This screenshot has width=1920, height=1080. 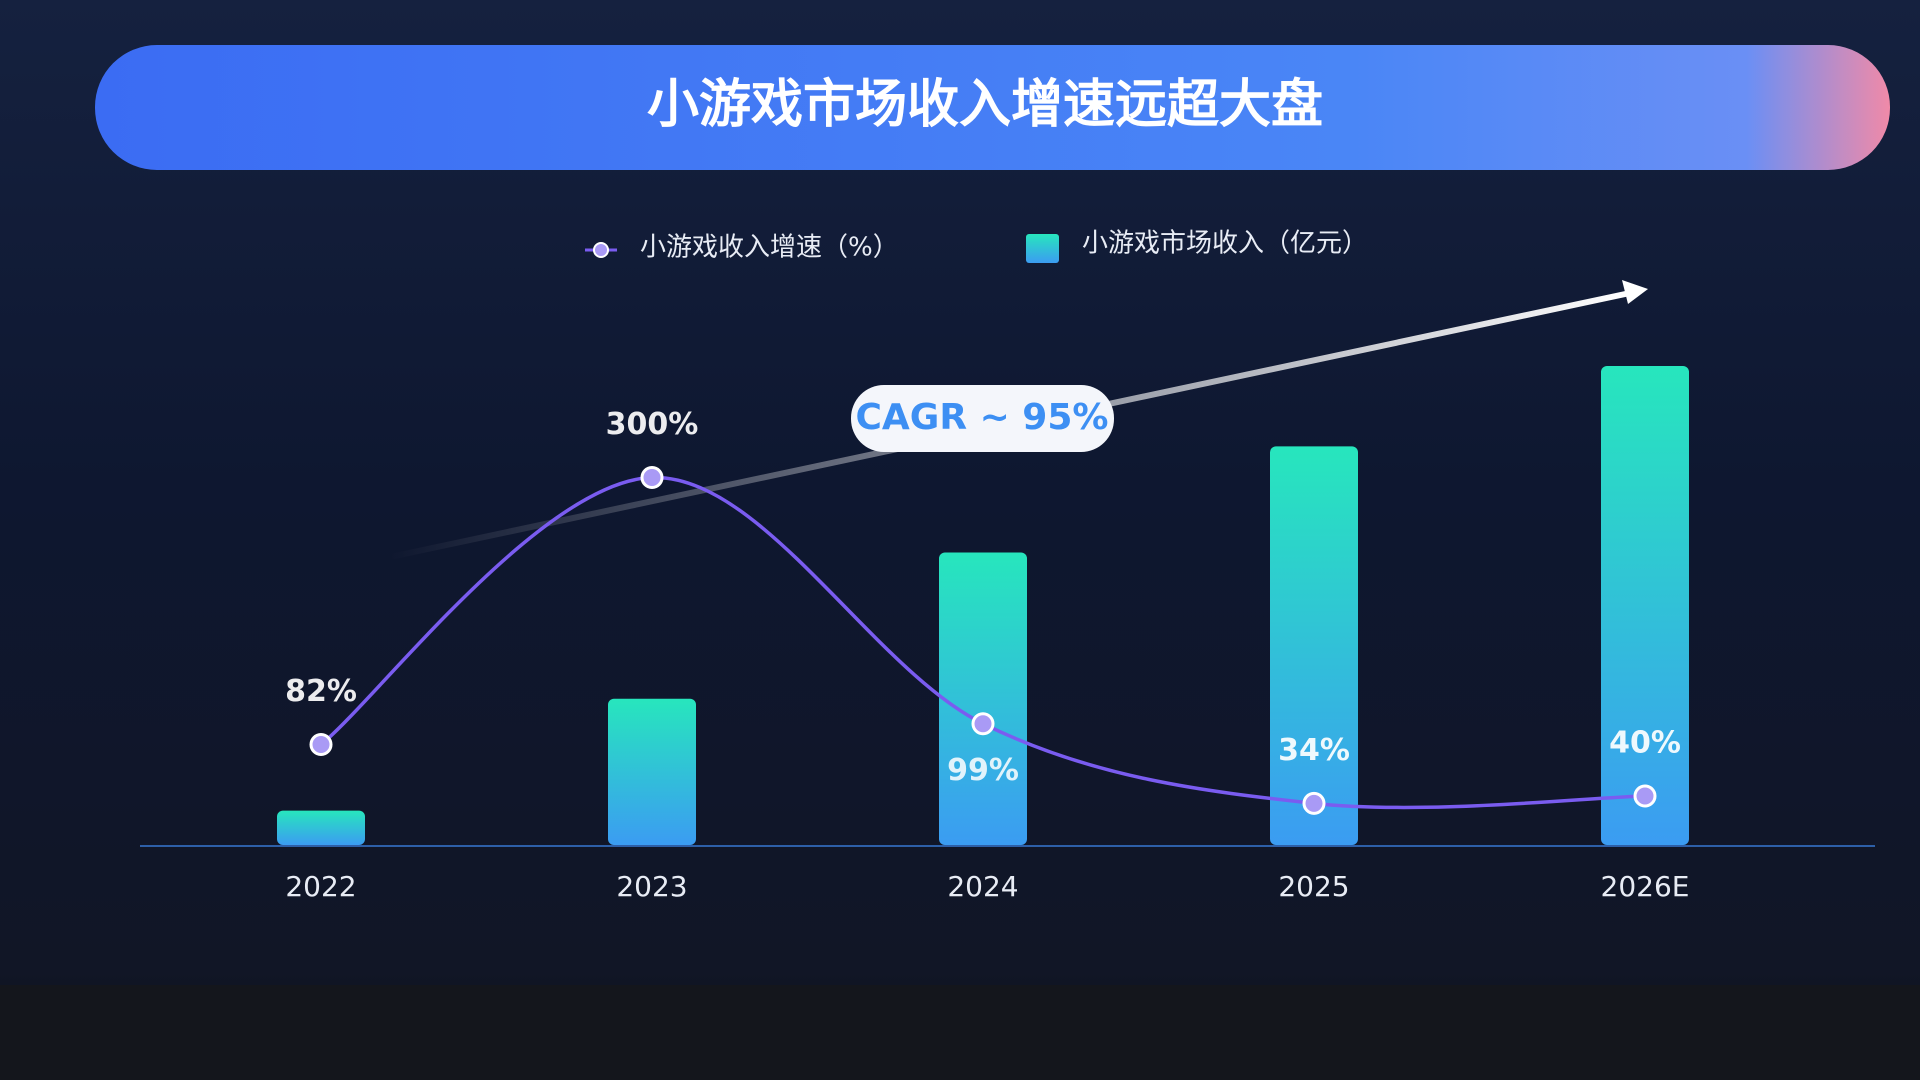 What do you see at coordinates (1314, 750) in the screenshot?
I see `value-label: 34%` at bounding box center [1314, 750].